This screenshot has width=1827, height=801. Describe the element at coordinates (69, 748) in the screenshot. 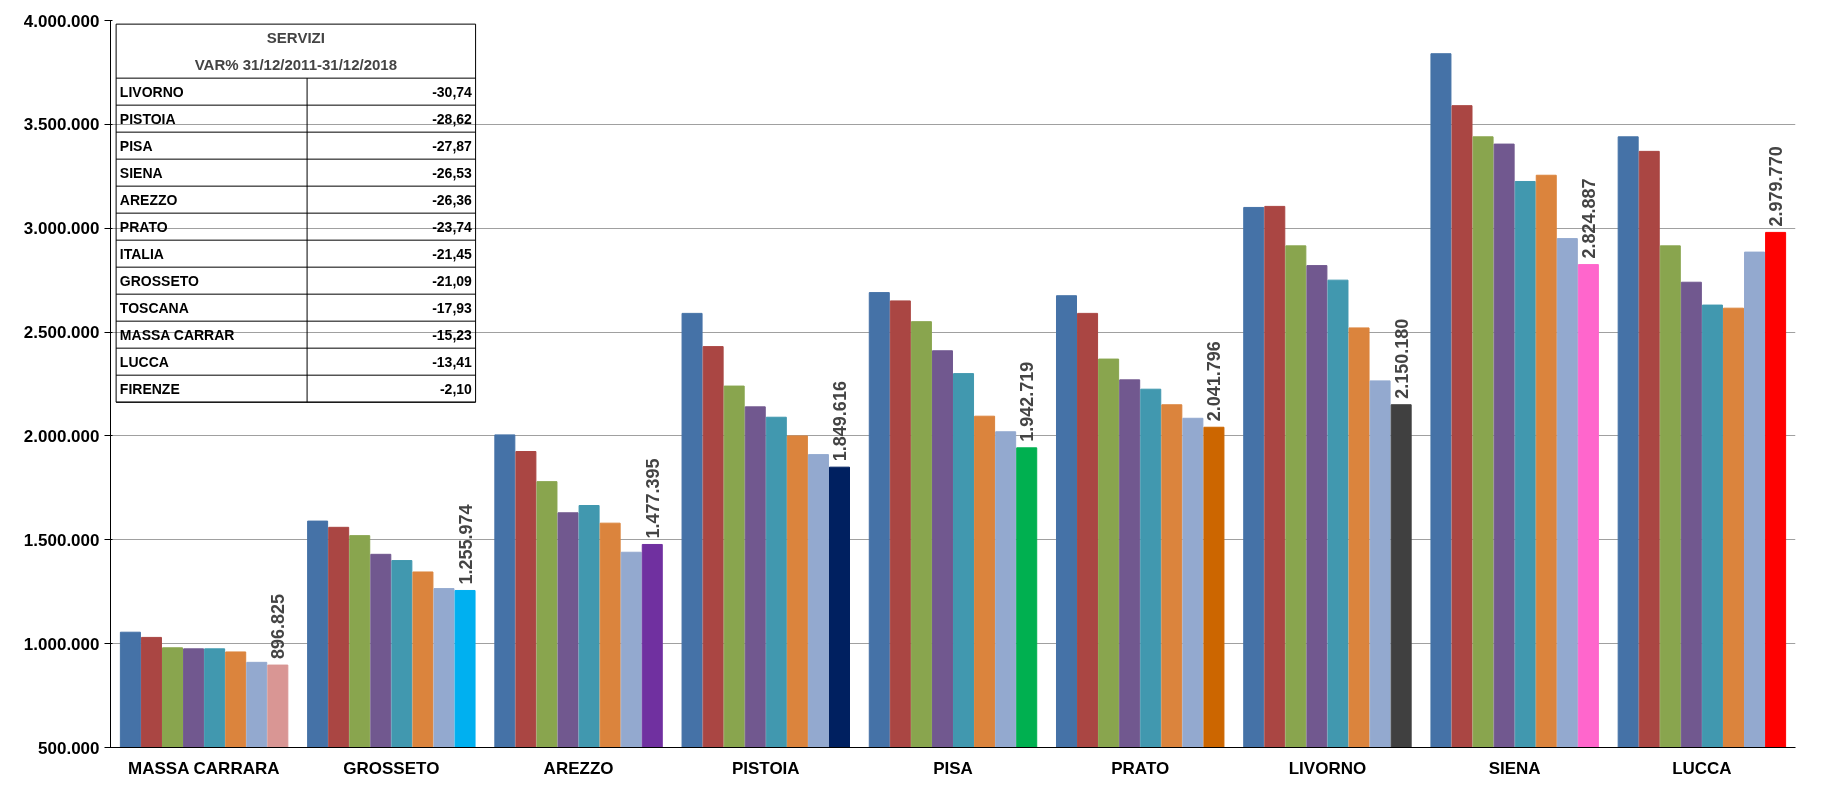

I see `y-tick-label: 500.000` at that location.